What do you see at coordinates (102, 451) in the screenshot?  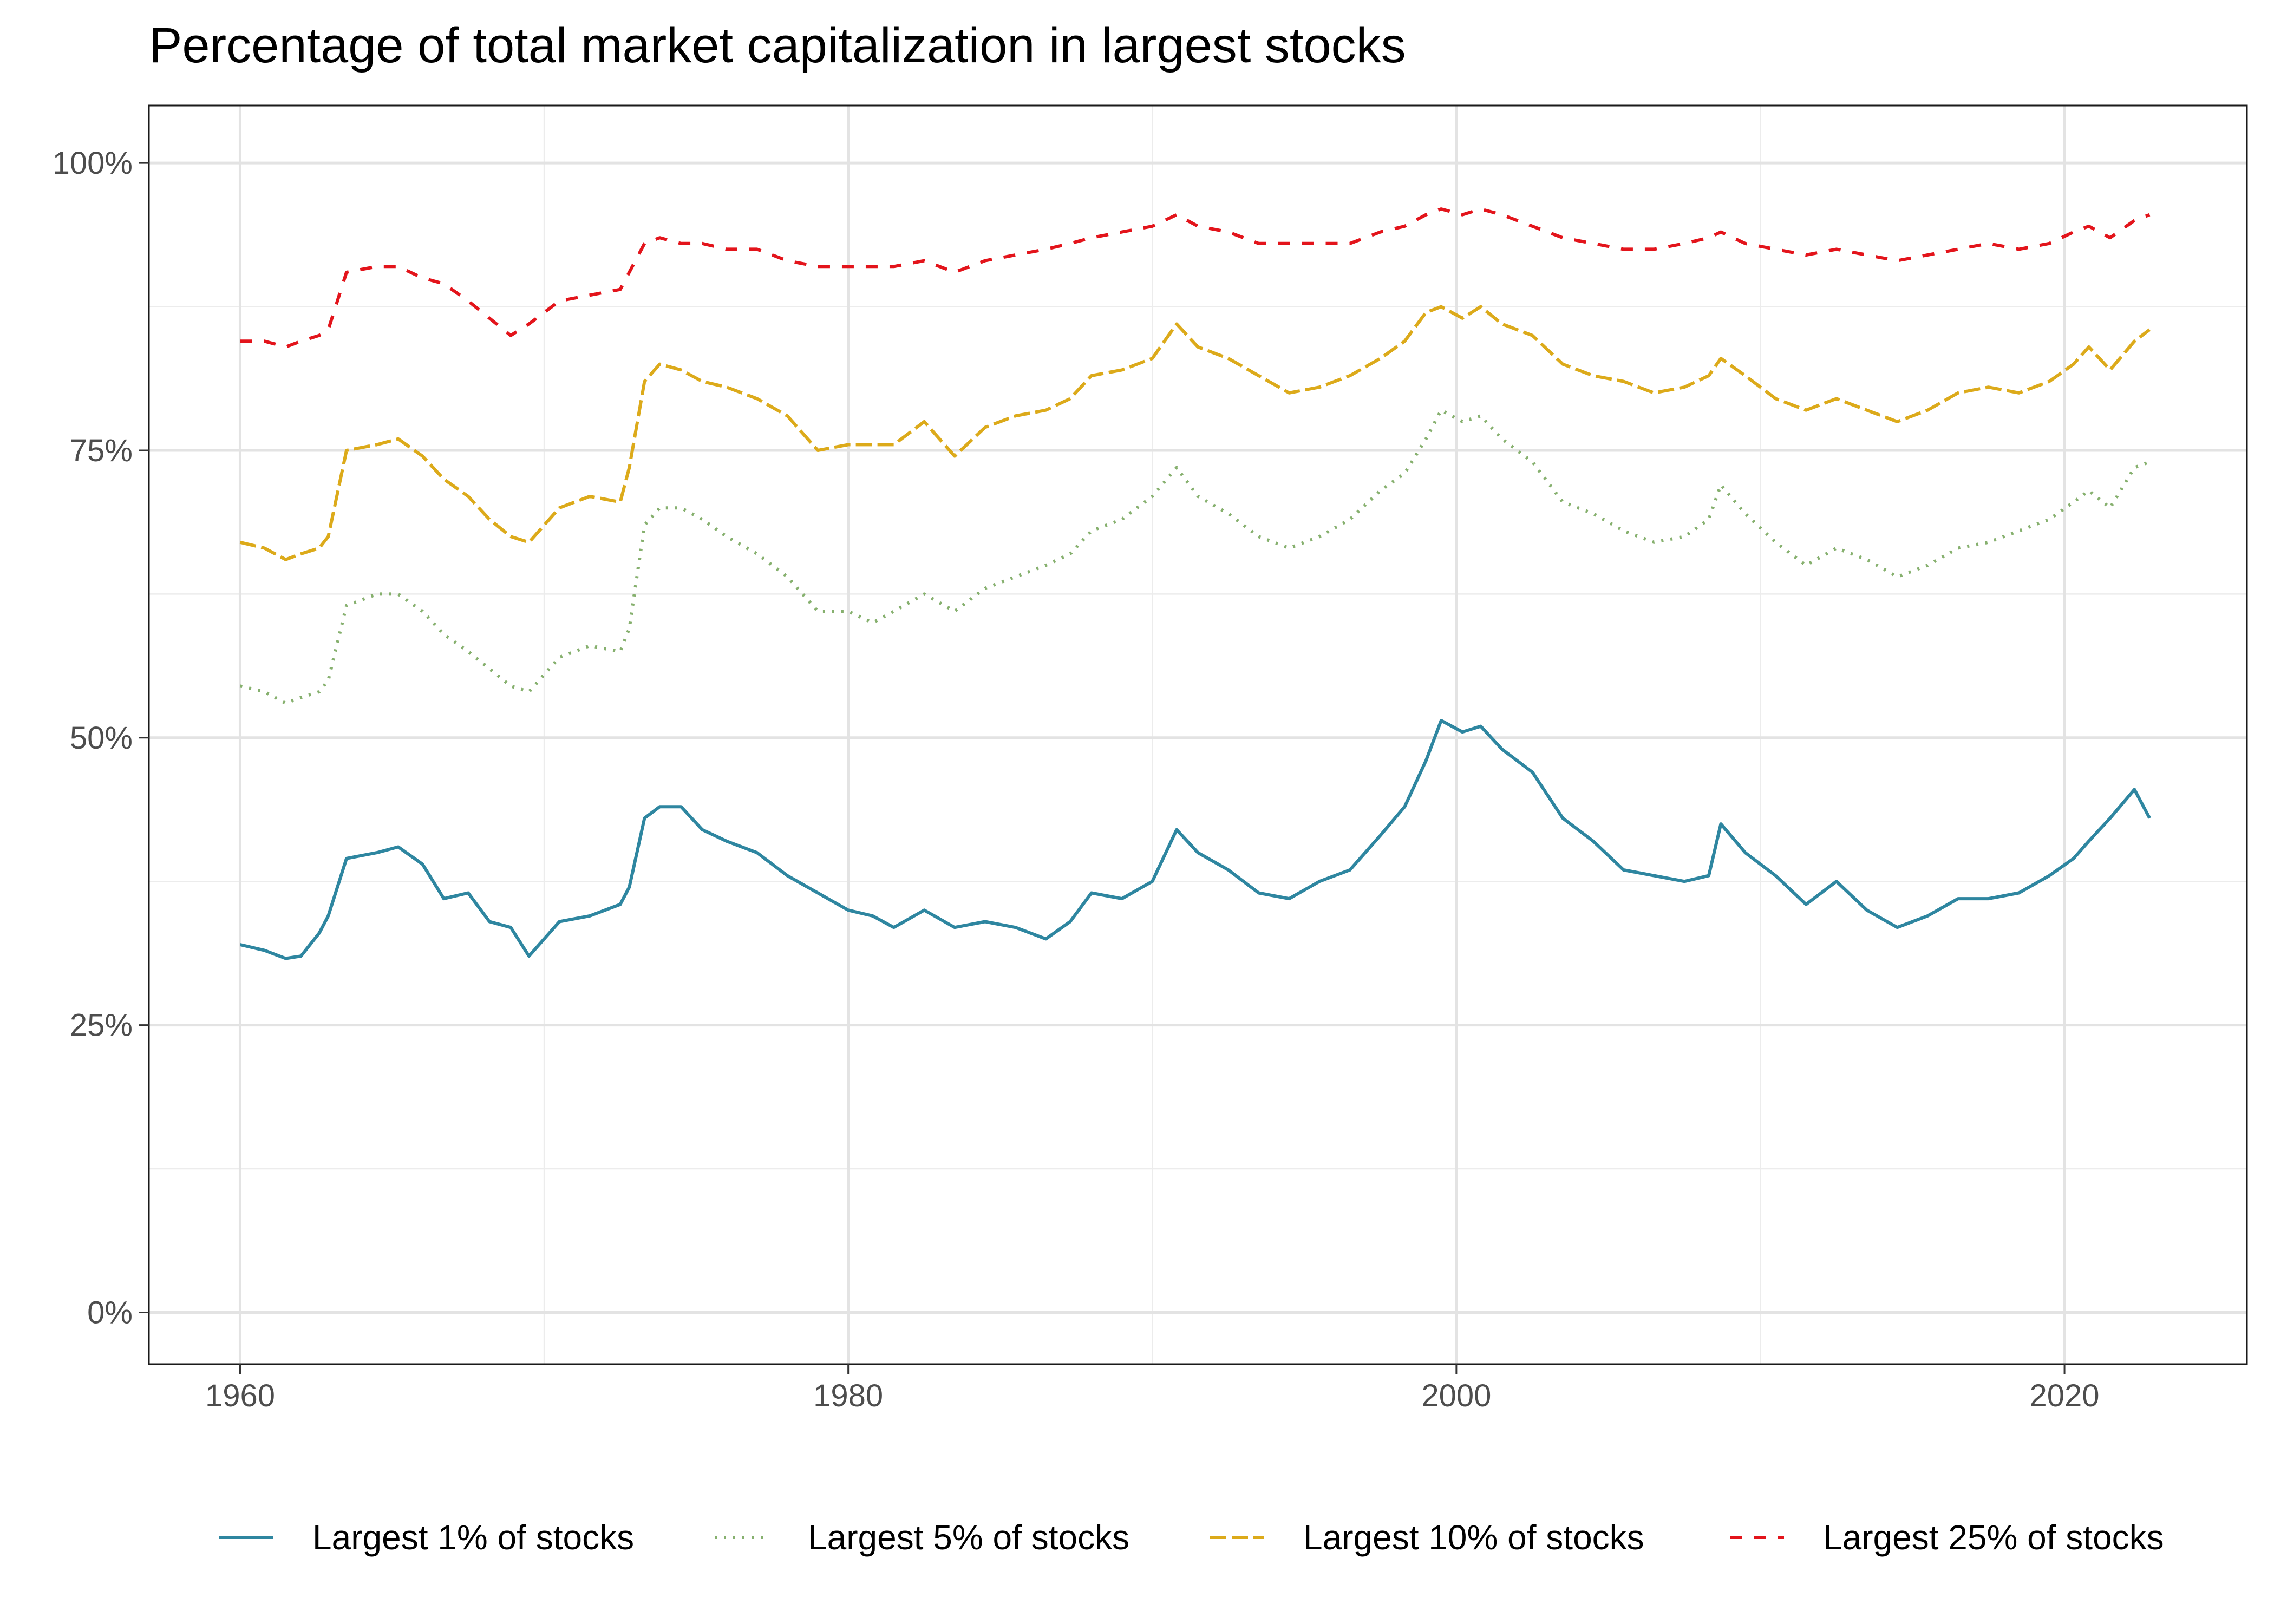 I see `y-tick-label: 75%` at bounding box center [102, 451].